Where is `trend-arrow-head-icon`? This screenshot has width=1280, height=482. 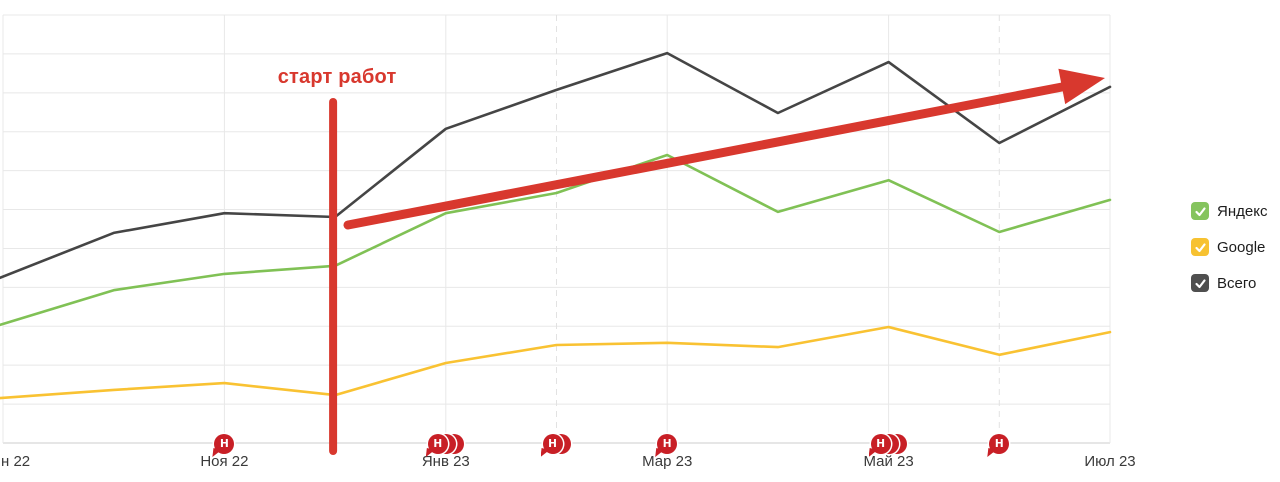
trend-arrow-head-icon is located at coordinates (1081, 86).